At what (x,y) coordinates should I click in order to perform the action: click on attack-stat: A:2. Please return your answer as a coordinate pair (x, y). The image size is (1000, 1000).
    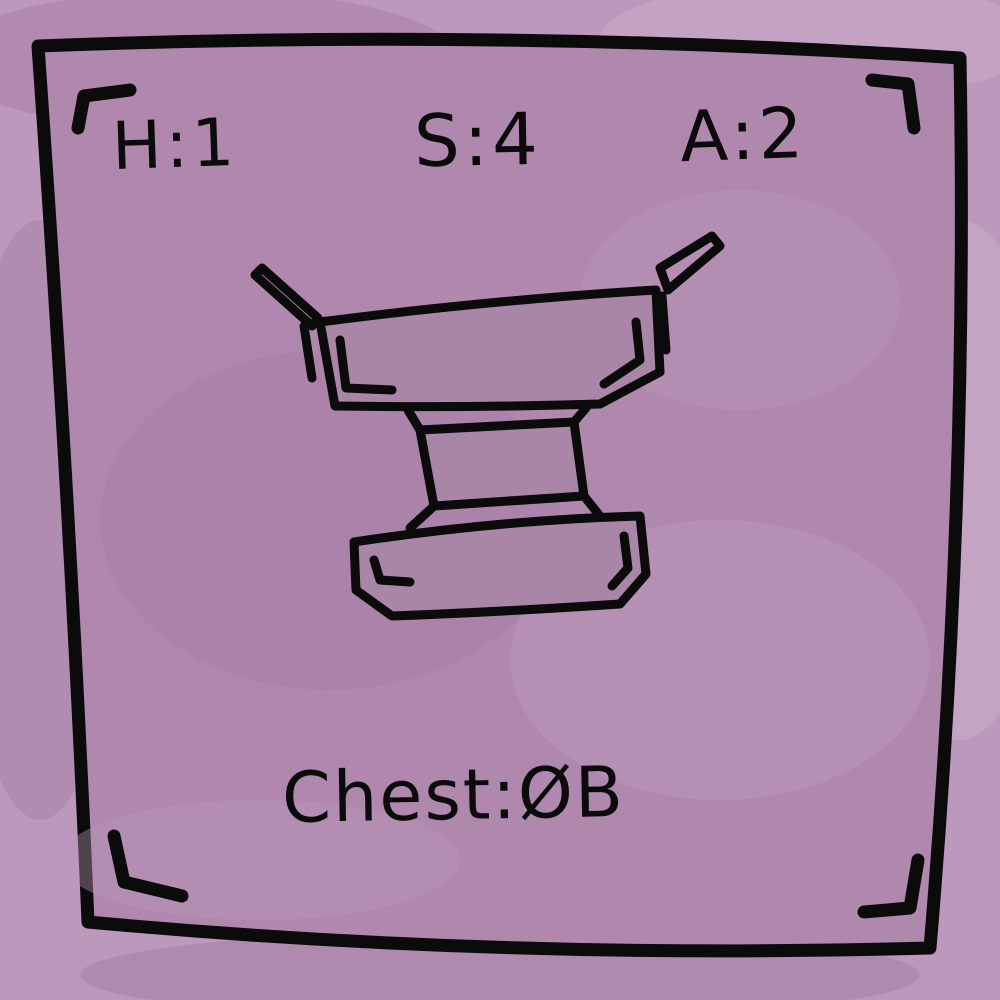
    Looking at the image, I should click on (743, 135).